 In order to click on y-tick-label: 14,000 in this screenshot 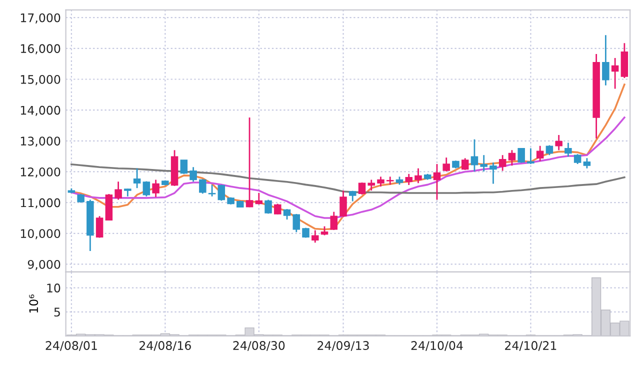, I will do `click(40, 111)`.